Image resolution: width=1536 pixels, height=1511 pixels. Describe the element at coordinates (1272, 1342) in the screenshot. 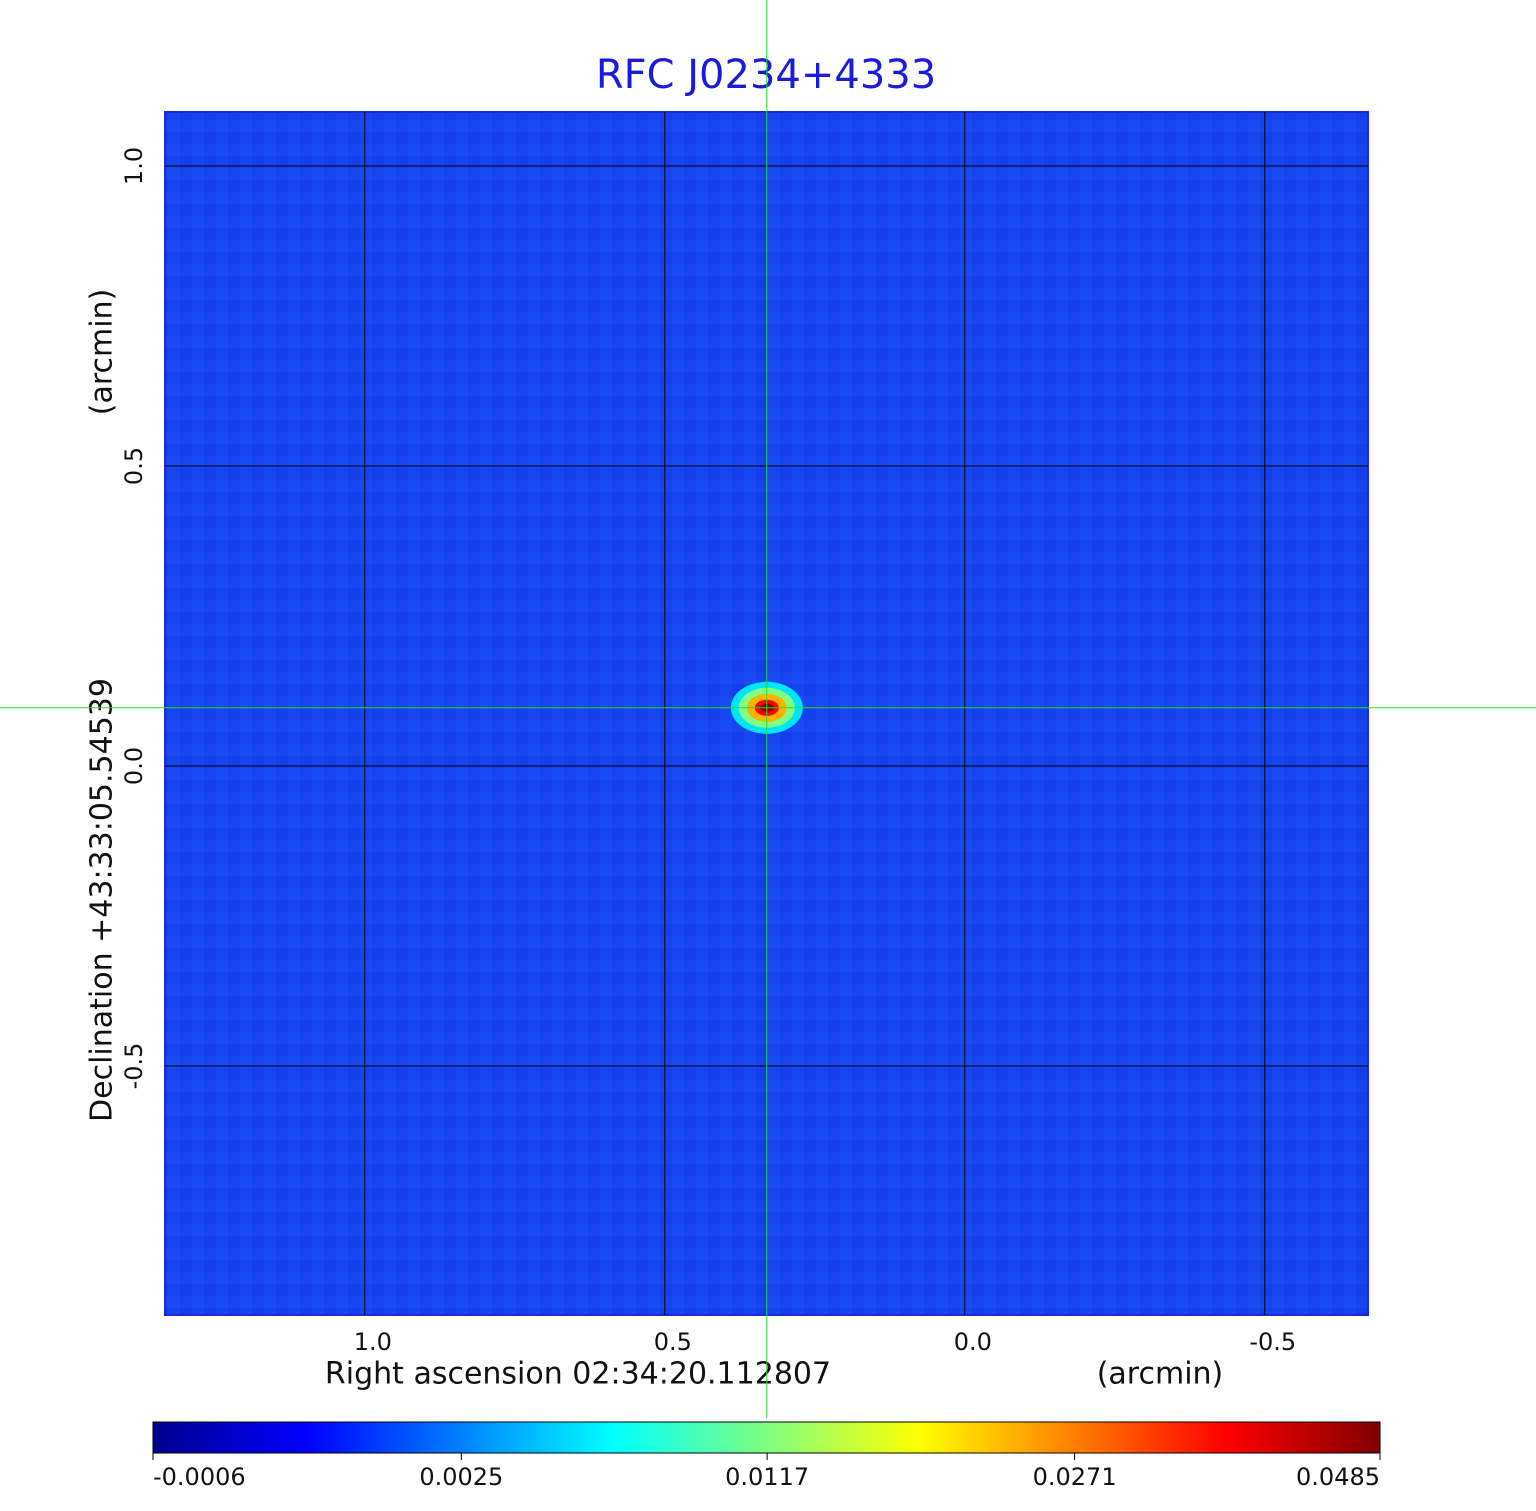

I see `x-tick-label: -0.5` at that location.